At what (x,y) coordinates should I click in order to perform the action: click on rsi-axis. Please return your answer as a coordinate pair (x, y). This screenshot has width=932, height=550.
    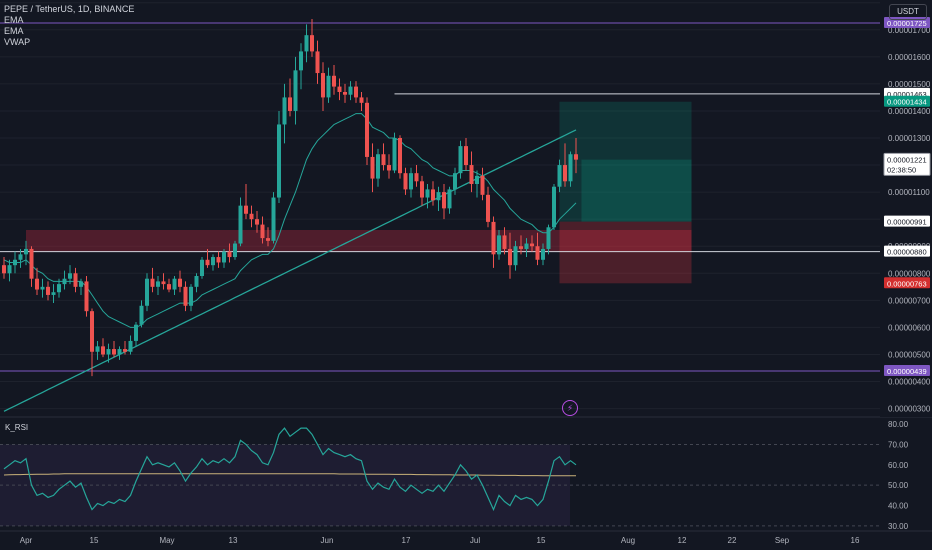
    Looking at the image, I should click on (906, 474).